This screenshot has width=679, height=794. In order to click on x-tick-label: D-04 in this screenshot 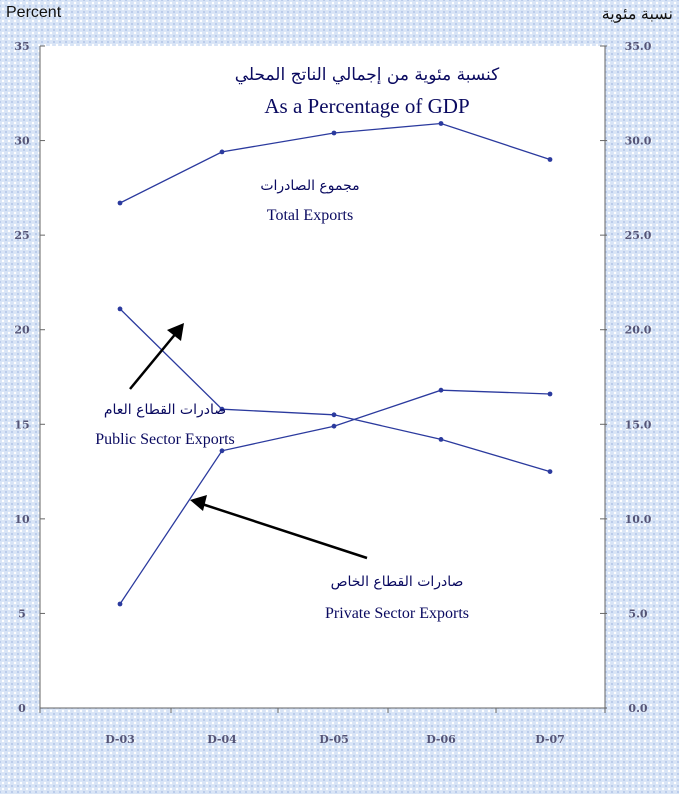, I will do `click(222, 739)`.